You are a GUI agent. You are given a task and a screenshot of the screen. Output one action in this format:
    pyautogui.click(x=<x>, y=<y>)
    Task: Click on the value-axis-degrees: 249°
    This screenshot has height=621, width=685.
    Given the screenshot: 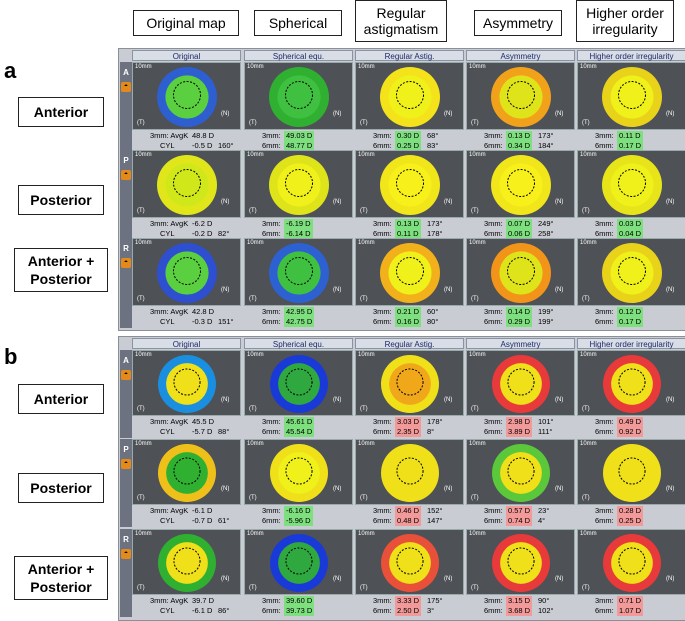 What is the action you would take?
    pyautogui.click(x=546, y=223)
    